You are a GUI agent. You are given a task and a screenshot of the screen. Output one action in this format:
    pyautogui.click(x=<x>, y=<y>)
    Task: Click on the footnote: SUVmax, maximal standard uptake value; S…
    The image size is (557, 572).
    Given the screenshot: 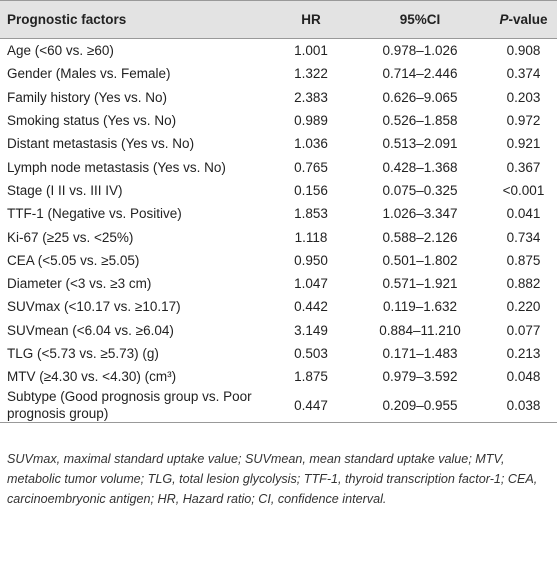 What is the action you would take?
    pyautogui.click(x=272, y=479)
    